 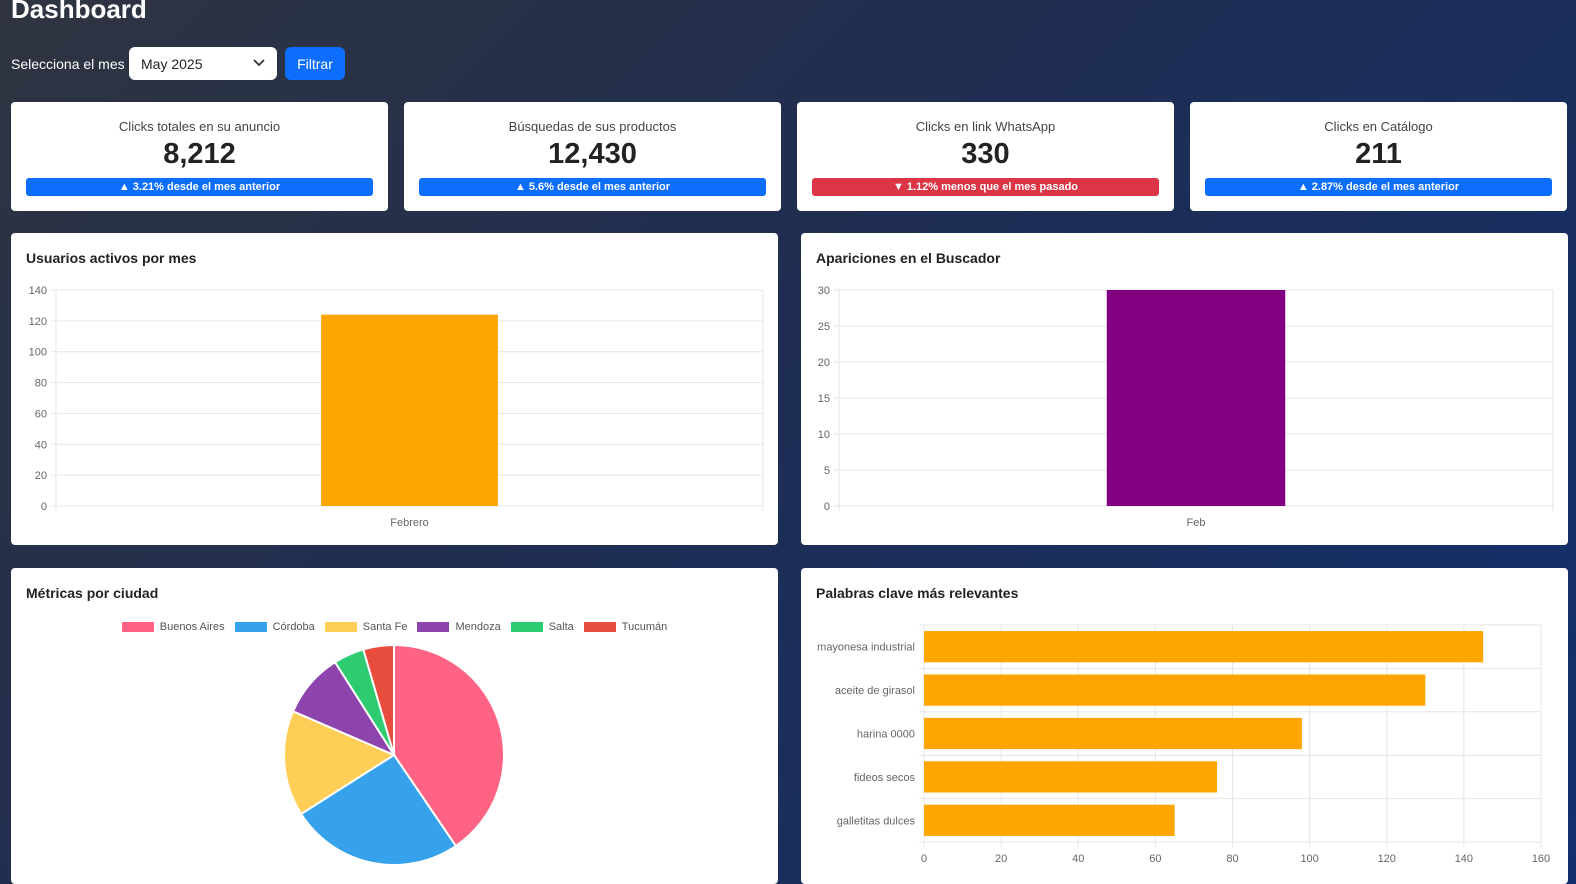 What do you see at coordinates (1385, 187) in the screenshot?
I see `kpi-change-text: 2.87% desde el mes anterior` at bounding box center [1385, 187].